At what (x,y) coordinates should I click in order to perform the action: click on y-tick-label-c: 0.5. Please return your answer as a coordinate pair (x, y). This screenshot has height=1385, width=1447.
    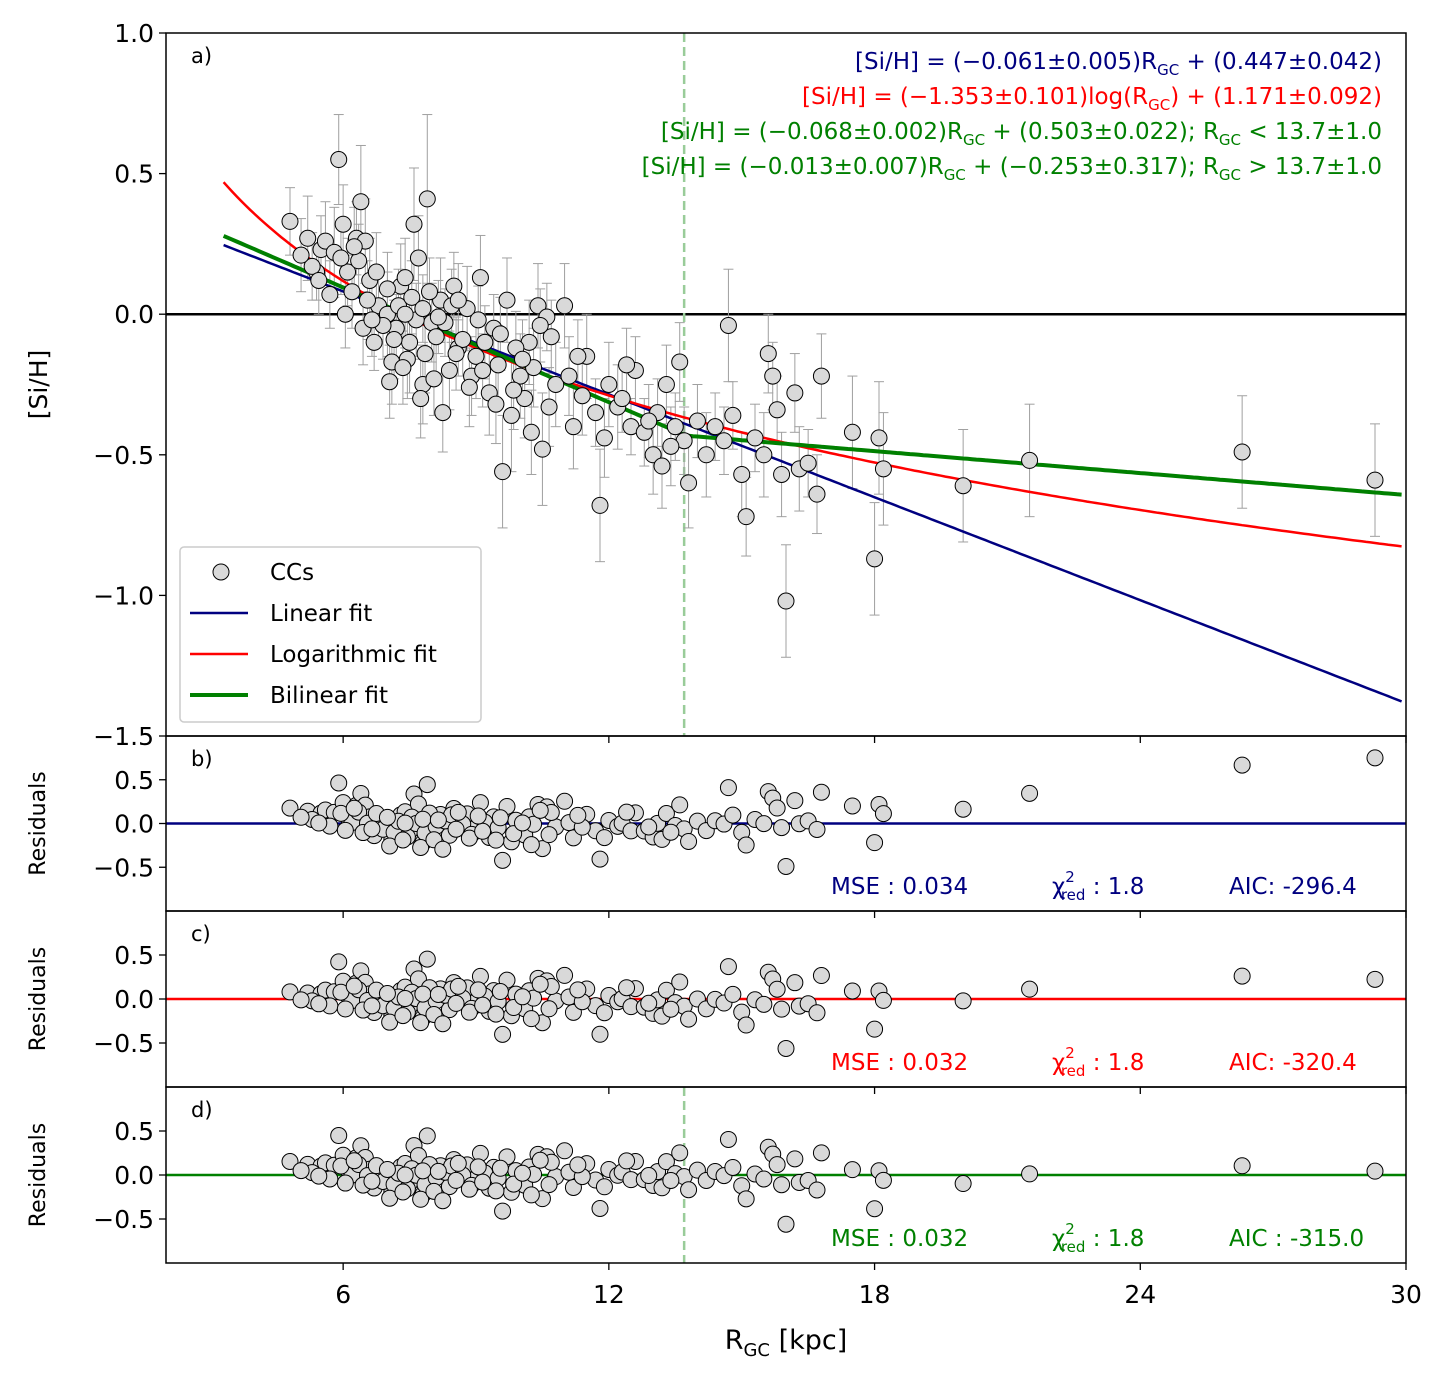
    Looking at the image, I should click on (134, 955).